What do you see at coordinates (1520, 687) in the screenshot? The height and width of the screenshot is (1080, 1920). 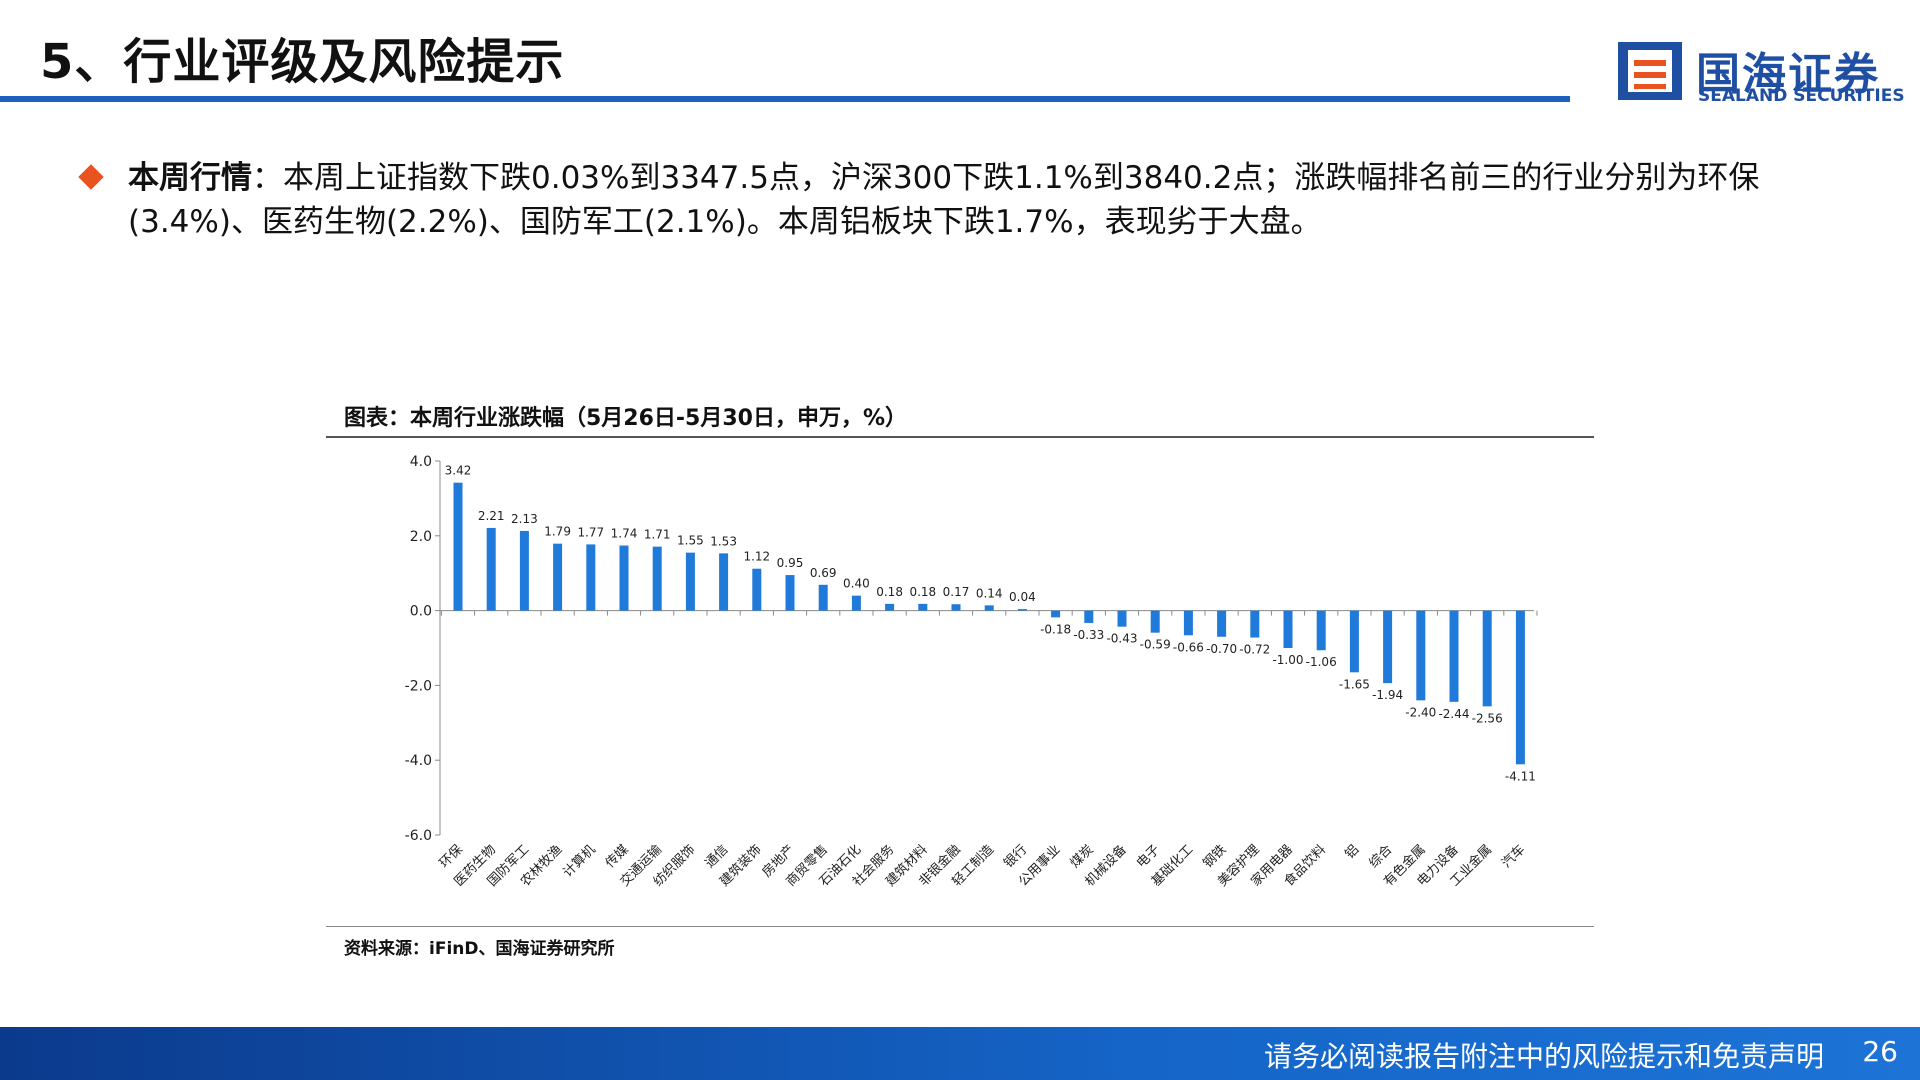 I see `bar-汽车` at bounding box center [1520, 687].